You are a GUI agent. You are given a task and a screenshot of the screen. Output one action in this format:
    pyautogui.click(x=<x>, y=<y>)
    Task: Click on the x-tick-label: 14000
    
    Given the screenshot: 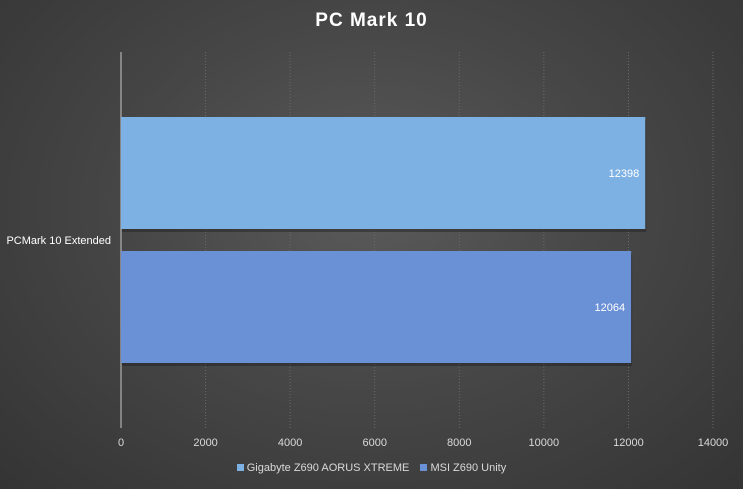 What is the action you would take?
    pyautogui.click(x=713, y=443)
    